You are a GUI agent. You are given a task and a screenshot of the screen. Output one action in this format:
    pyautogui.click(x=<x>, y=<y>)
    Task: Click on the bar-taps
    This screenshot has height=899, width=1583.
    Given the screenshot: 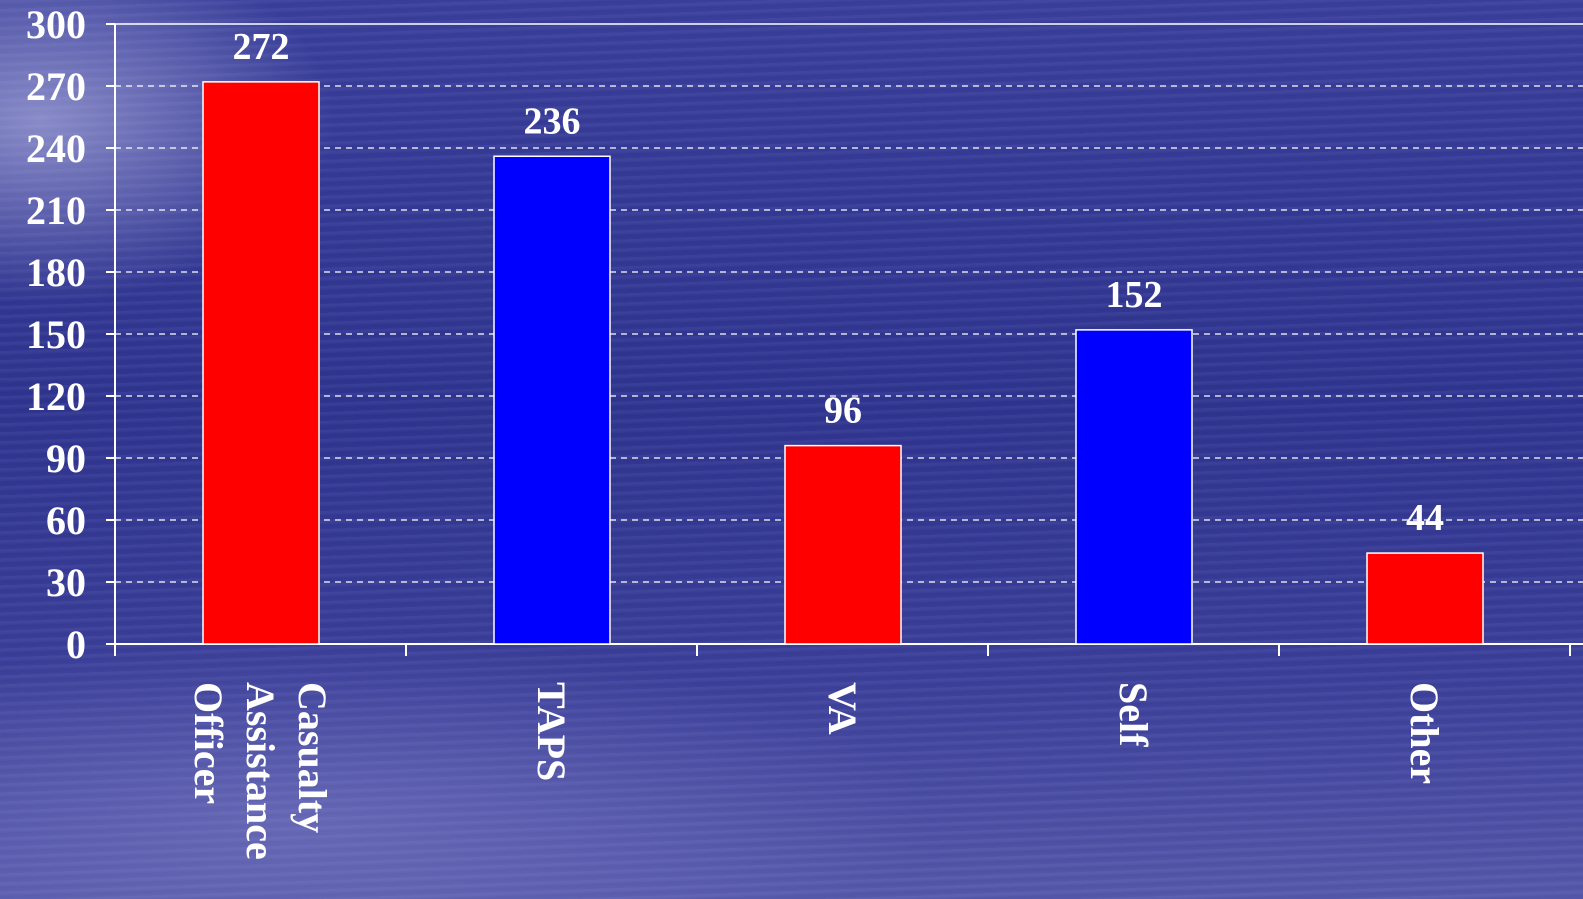 What is the action you would take?
    pyautogui.click(x=552, y=400)
    